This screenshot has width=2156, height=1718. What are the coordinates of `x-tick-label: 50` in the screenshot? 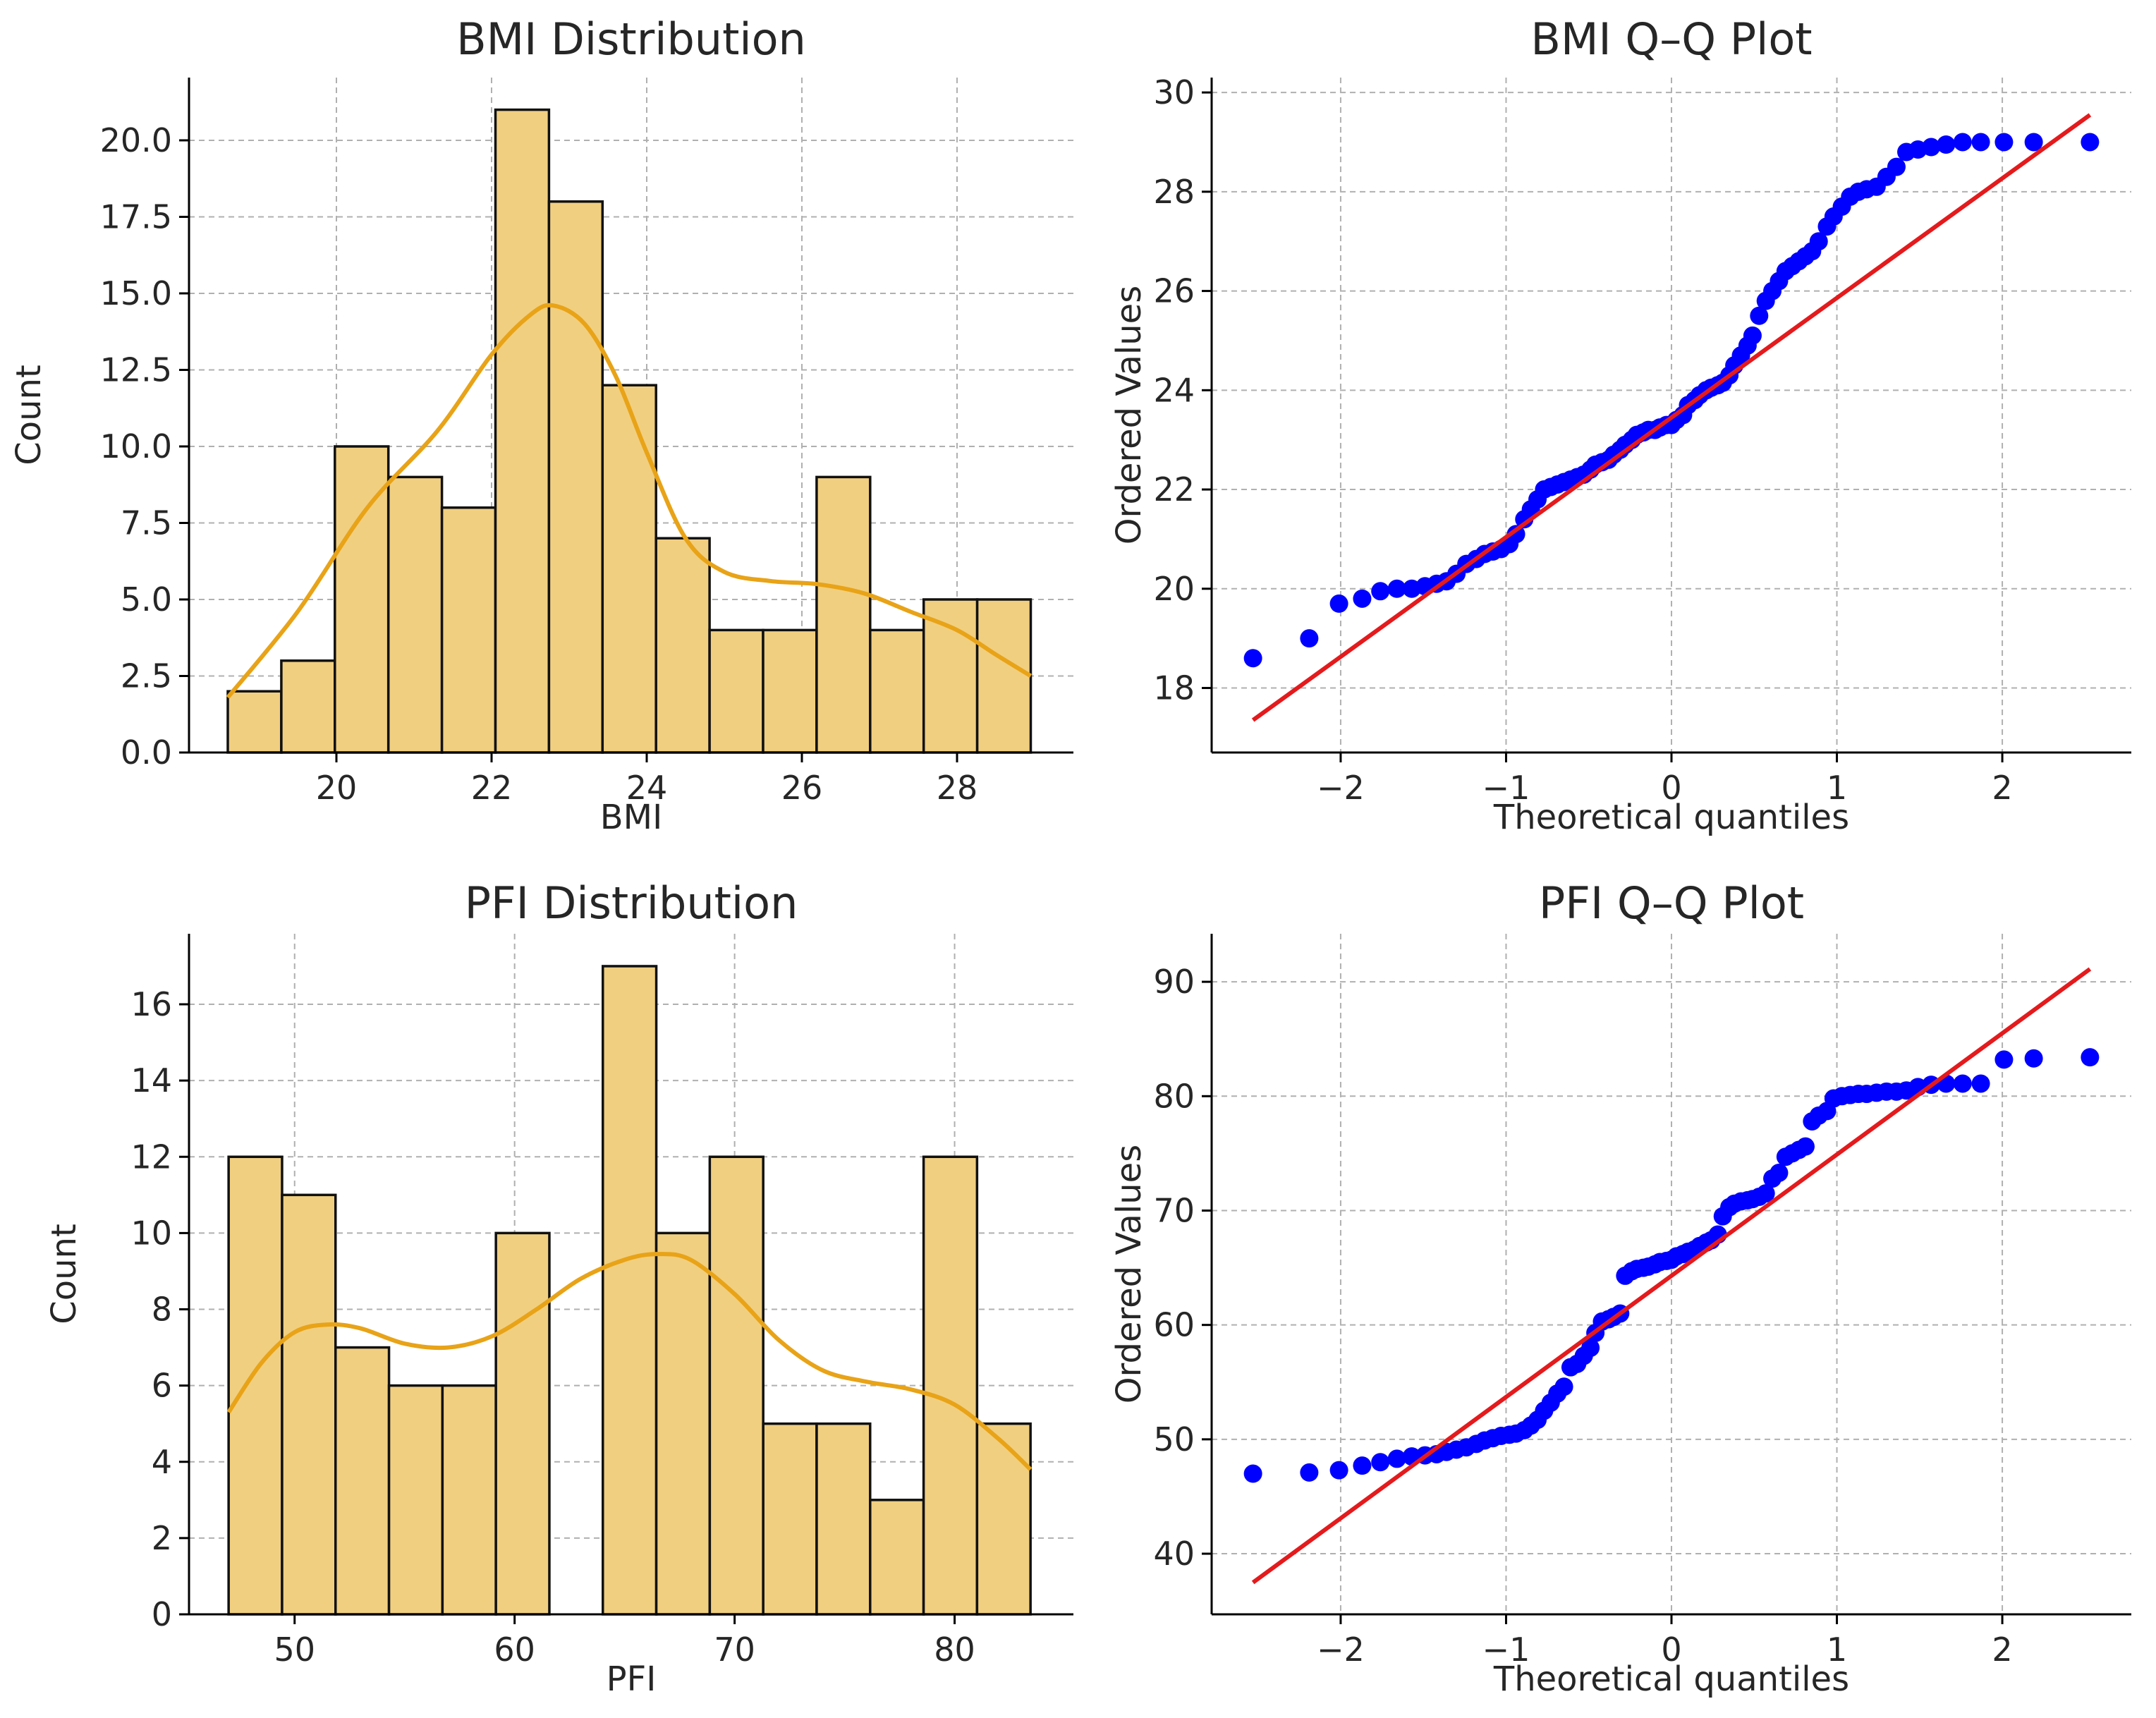 It's located at (294, 1650).